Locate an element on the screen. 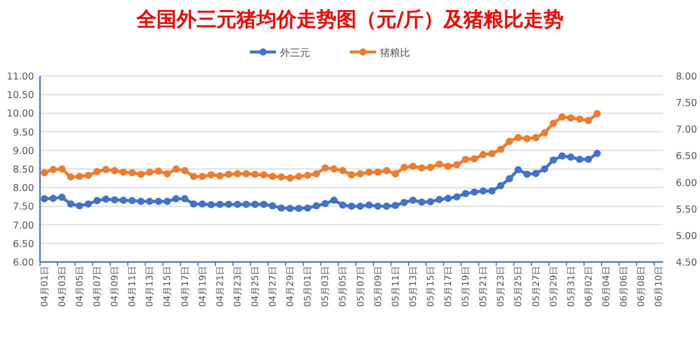  x-tick-label: 04月15日 is located at coordinates (168, 286).